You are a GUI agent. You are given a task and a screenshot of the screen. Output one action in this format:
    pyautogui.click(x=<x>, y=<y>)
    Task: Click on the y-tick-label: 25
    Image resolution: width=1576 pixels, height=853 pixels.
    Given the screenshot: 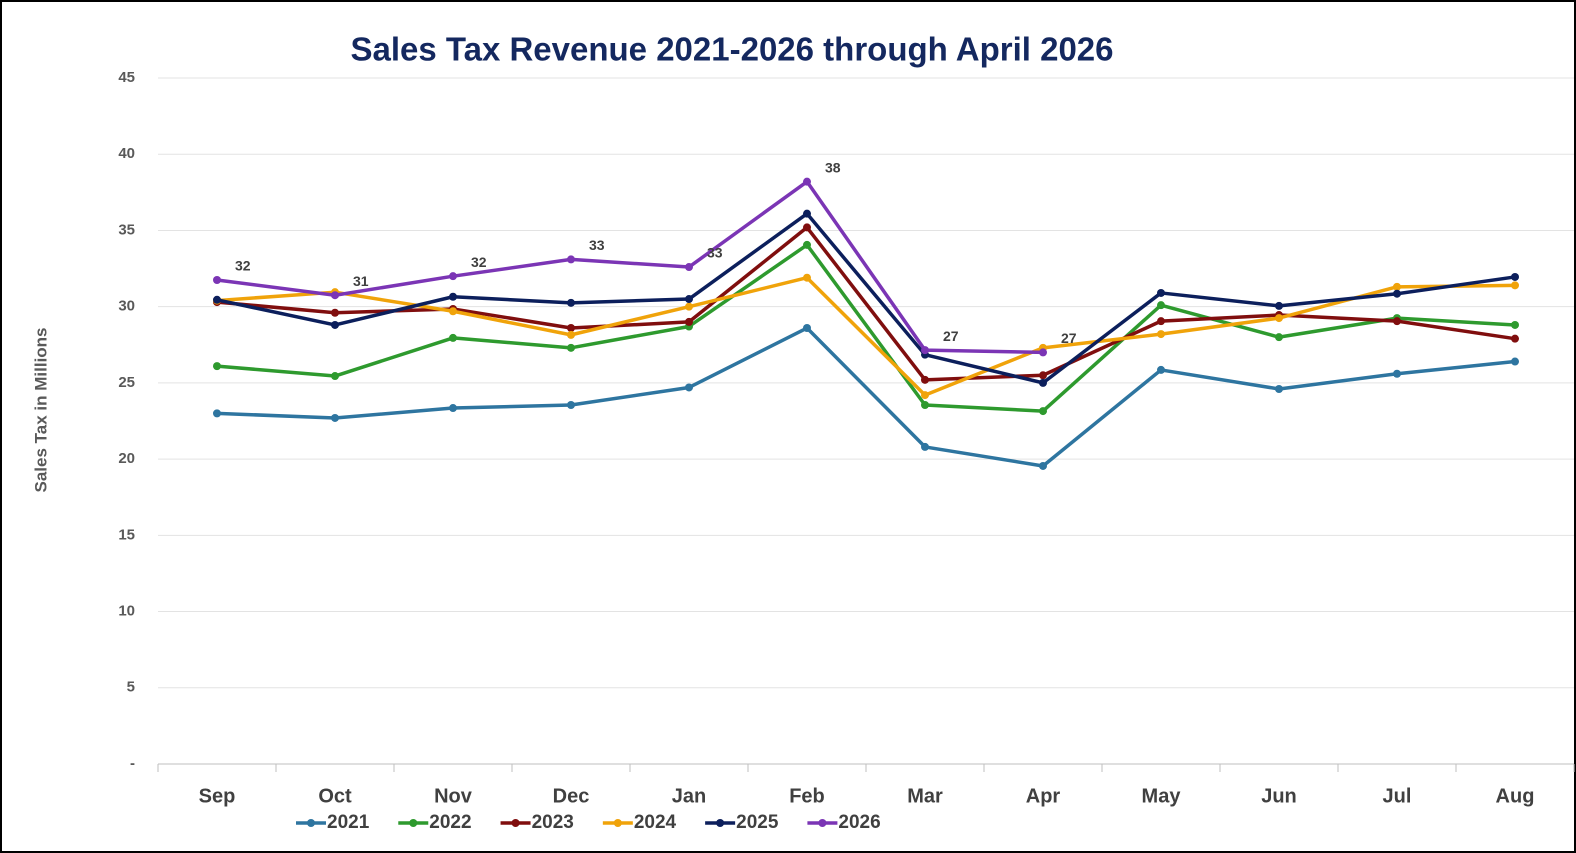 What is the action you would take?
    pyautogui.click(x=126, y=382)
    